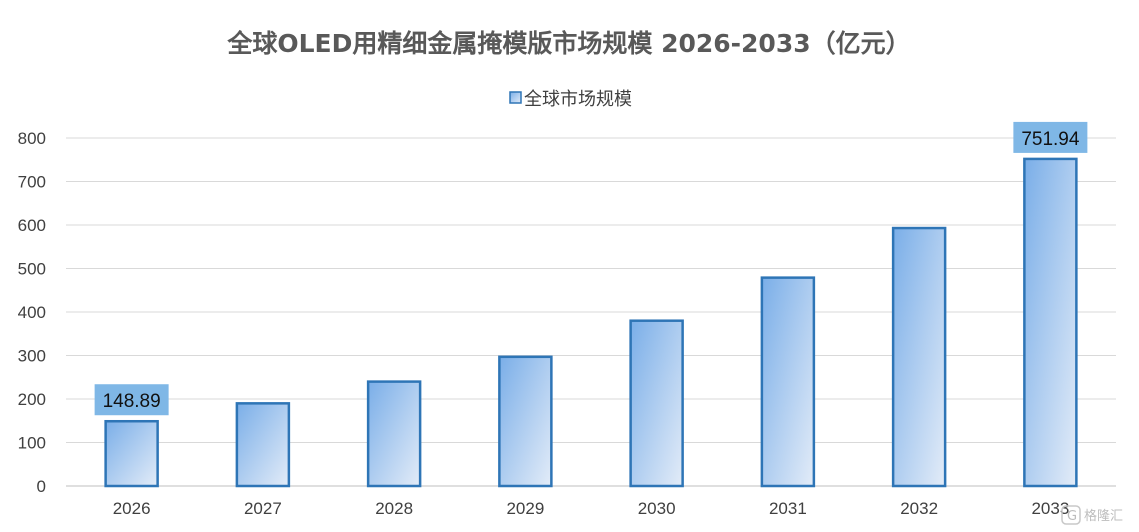 Image resolution: width=1139 pixels, height=532 pixels. I want to click on watermark: G 格隆汇, so click(1092, 515).